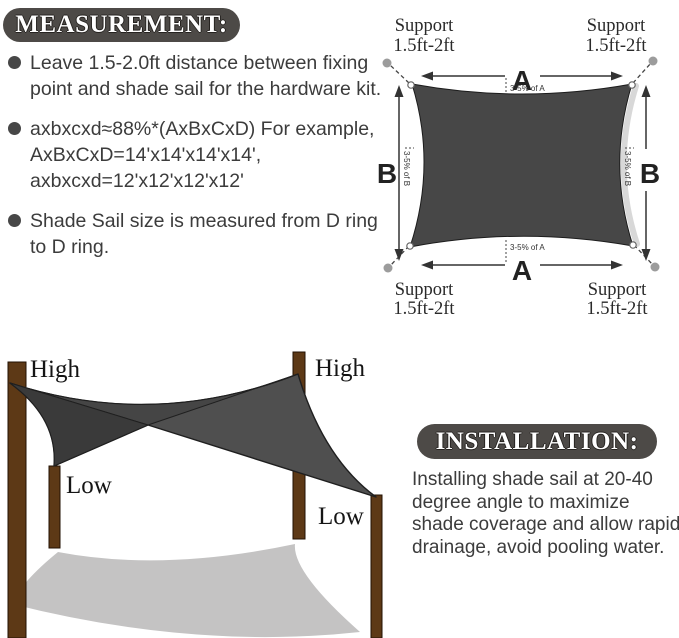  I want to click on dimension-a-bottom: A 3-5% of A, so click(522, 263).